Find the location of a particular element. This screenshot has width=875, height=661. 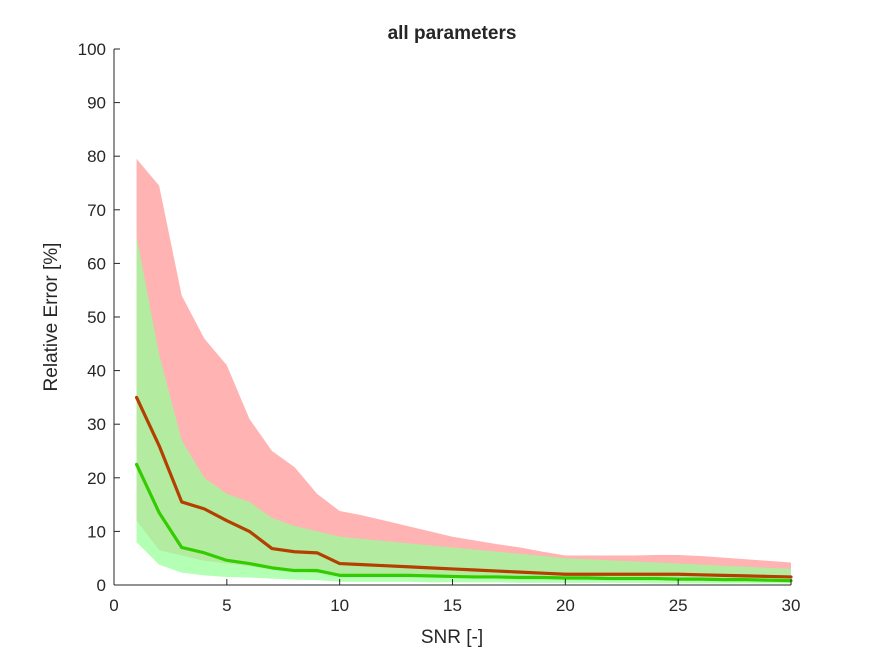

x-tick-label: 5 is located at coordinates (226, 605).